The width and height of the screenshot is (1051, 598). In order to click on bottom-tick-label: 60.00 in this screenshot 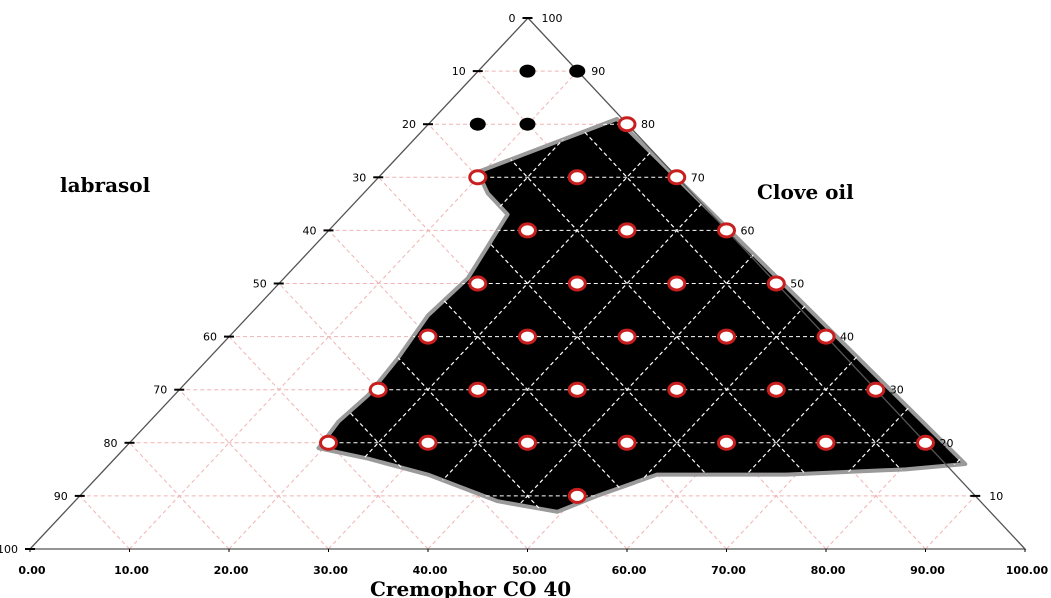, I will do `click(629, 570)`.